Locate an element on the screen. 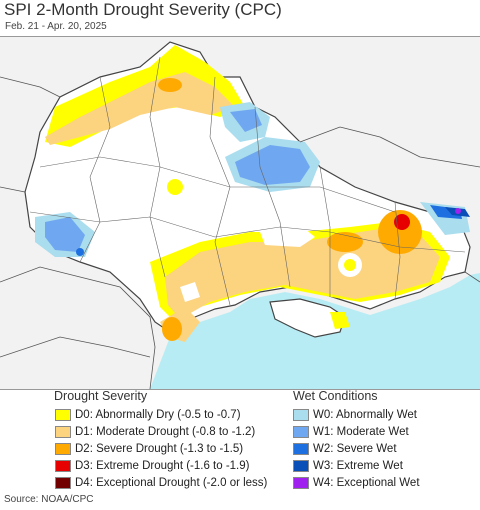 The image size is (480, 510). drought-legend-item: D1: Moderate Drought (-0.8 to -1.2) is located at coordinates (161, 431).